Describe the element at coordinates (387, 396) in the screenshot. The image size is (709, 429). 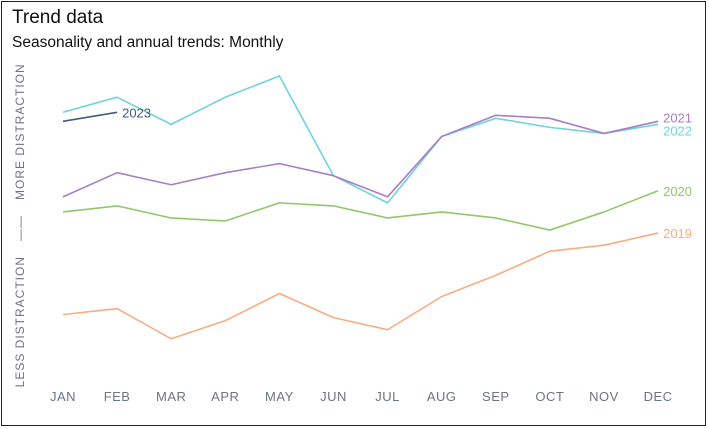
I see `x-tick-jul: JUL` at that location.